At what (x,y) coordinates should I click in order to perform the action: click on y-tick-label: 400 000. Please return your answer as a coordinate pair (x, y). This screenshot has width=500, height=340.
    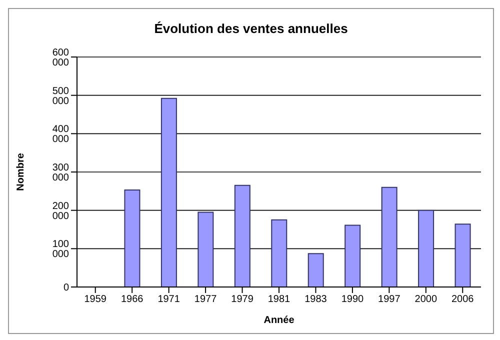
    Looking at the image, I should click on (61, 135).